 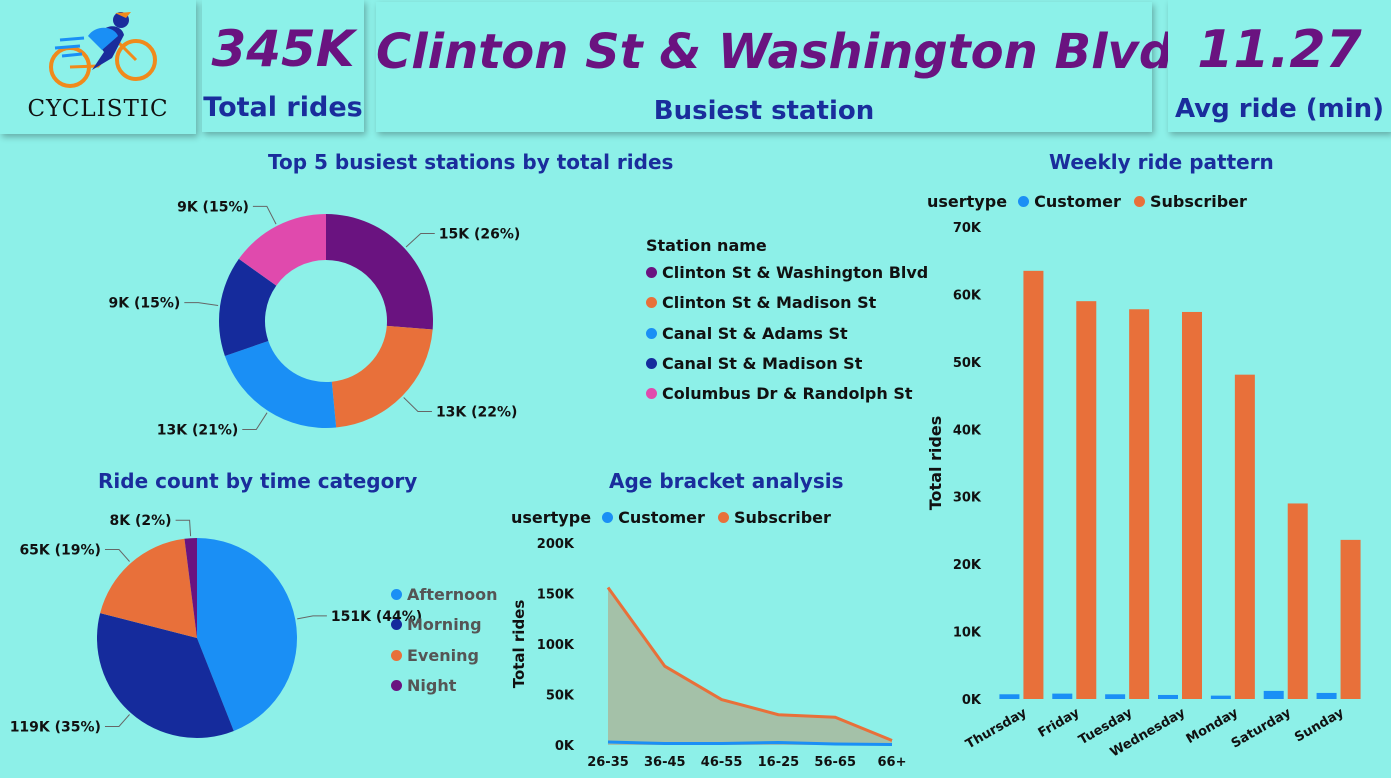 I want to click on pie-data-label: 119K (35%), so click(x=55, y=728).